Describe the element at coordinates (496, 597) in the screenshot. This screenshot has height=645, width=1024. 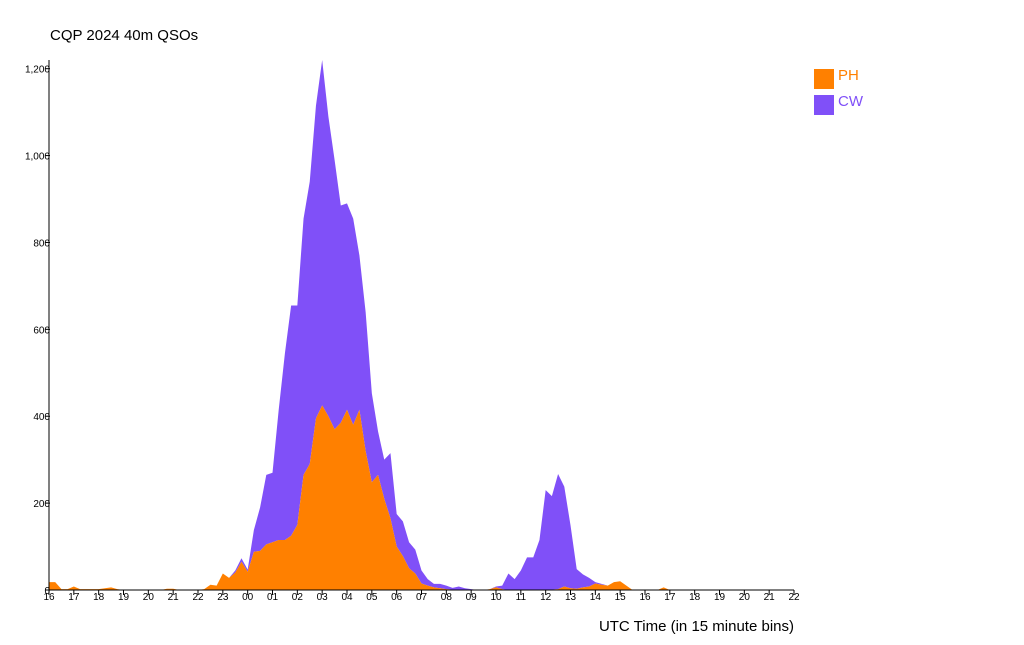
I see `x-tick-label: 10` at that location.